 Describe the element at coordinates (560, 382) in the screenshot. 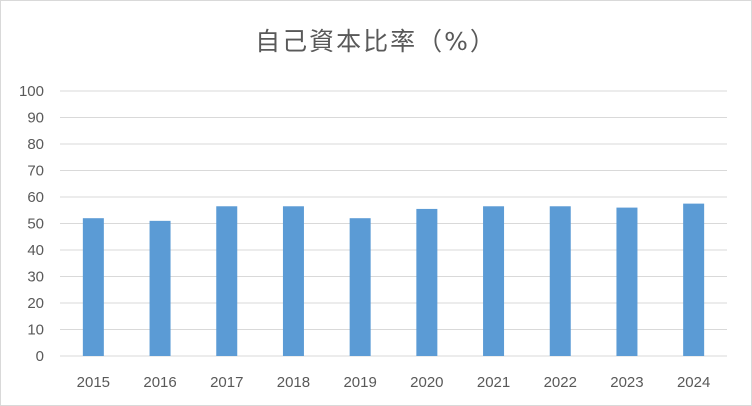

I see `x-tick-label: 2022` at that location.